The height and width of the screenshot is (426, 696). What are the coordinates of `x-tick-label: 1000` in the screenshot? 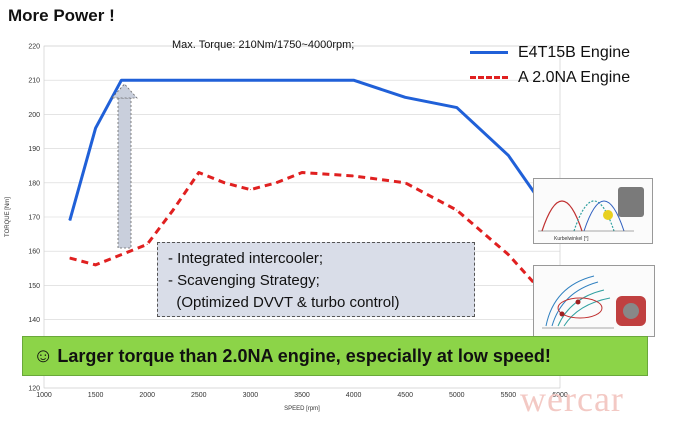 It's located at (44, 395).